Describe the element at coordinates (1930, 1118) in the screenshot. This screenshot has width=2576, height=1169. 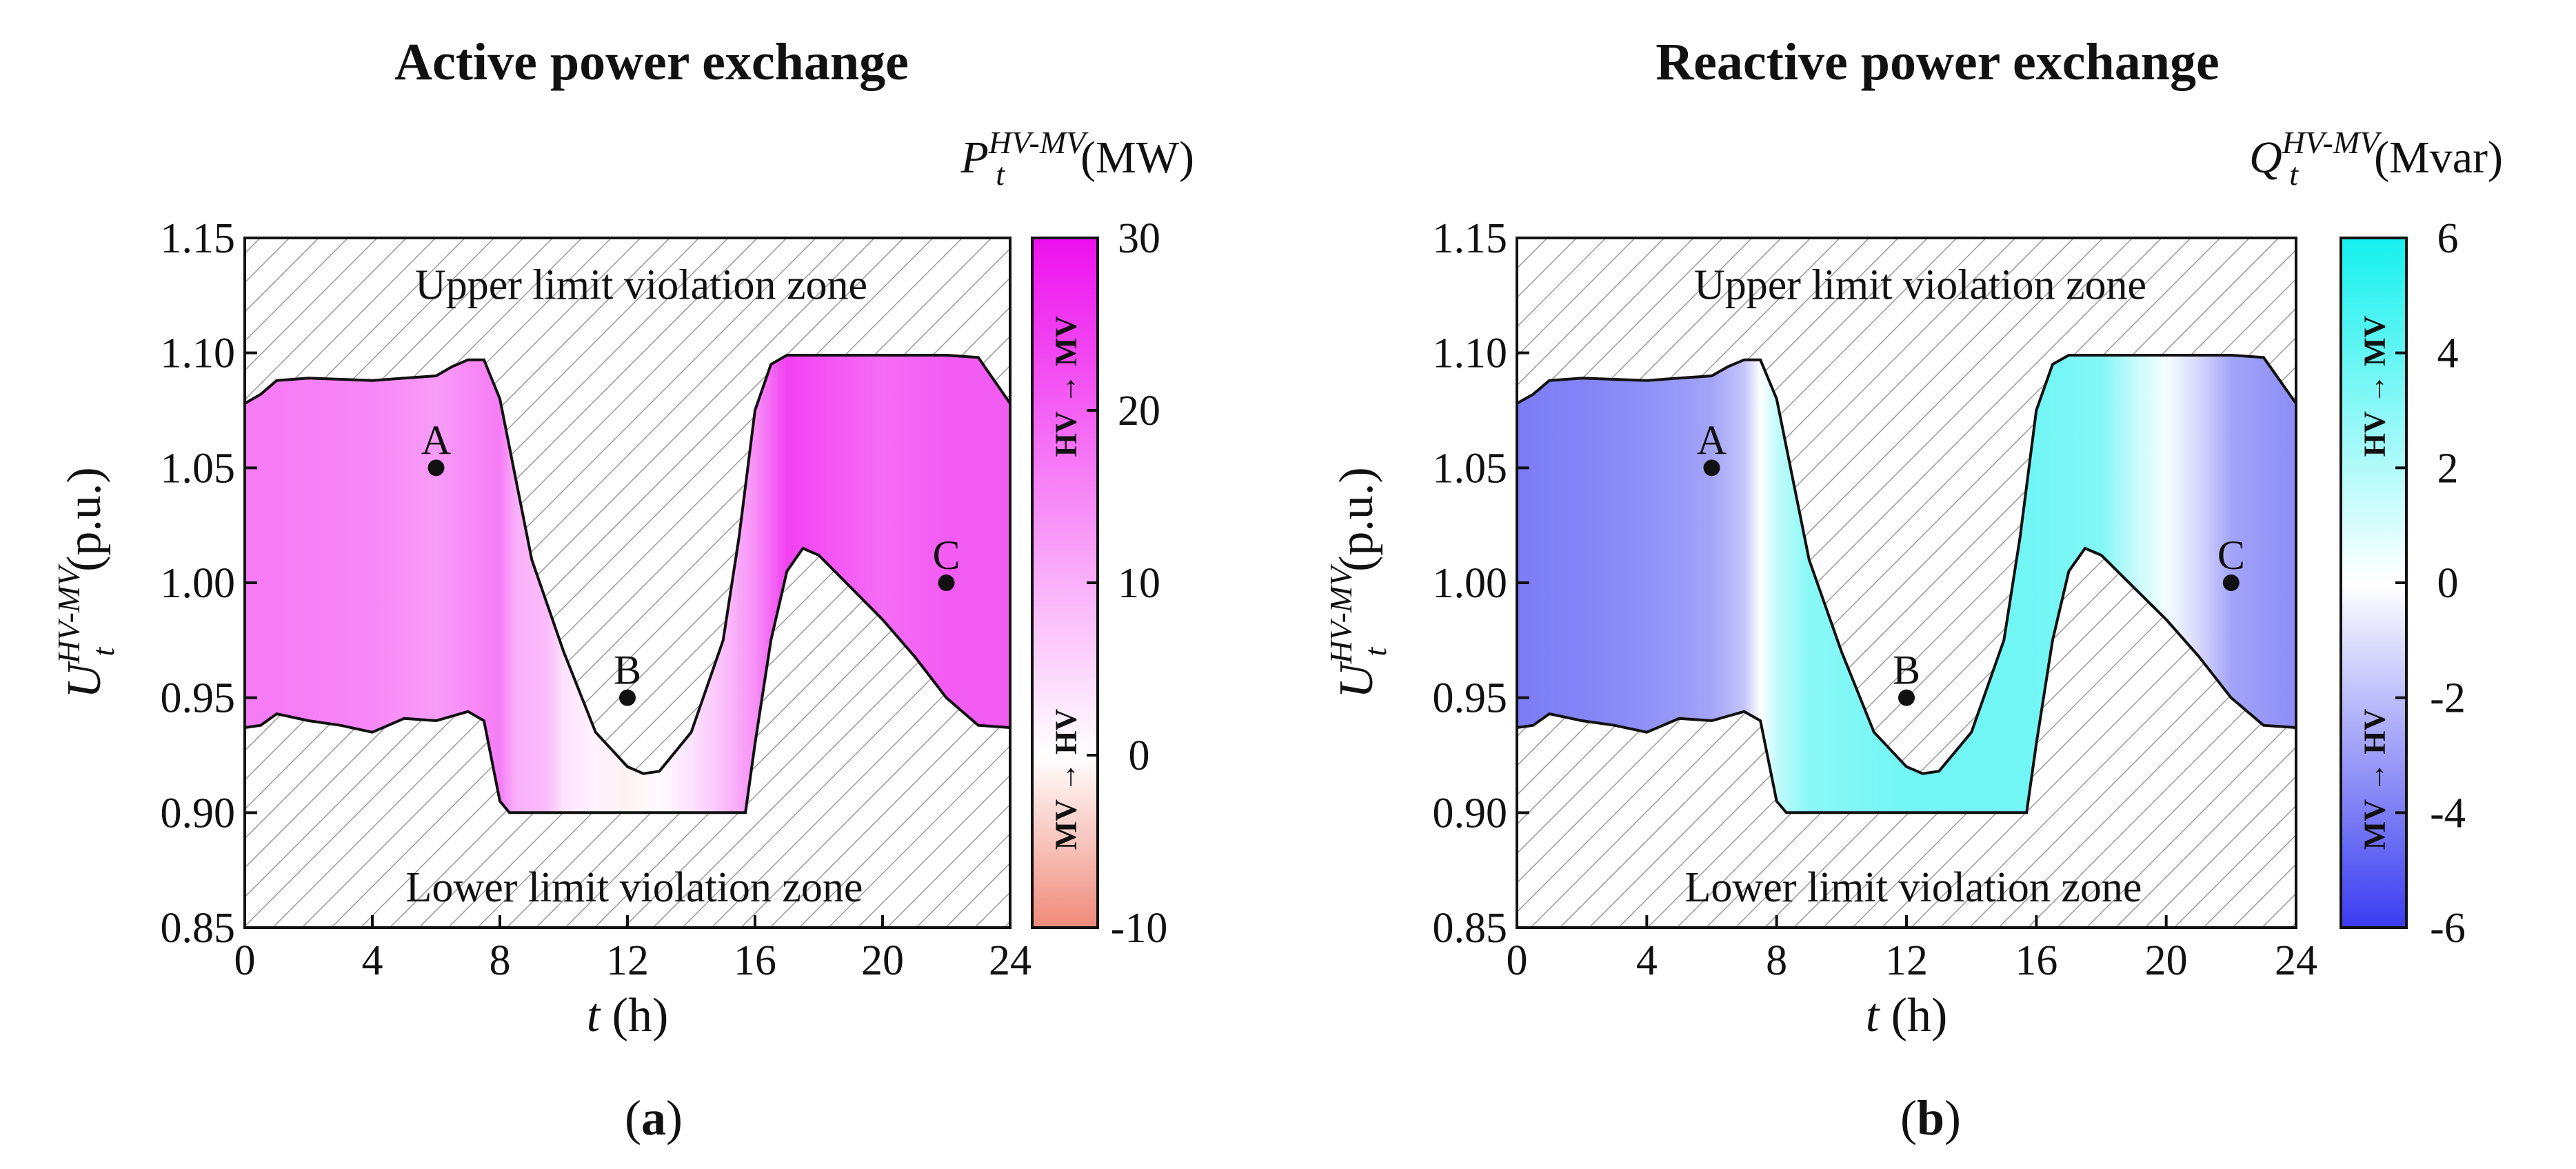
I see `panel-label: (b)` at that location.